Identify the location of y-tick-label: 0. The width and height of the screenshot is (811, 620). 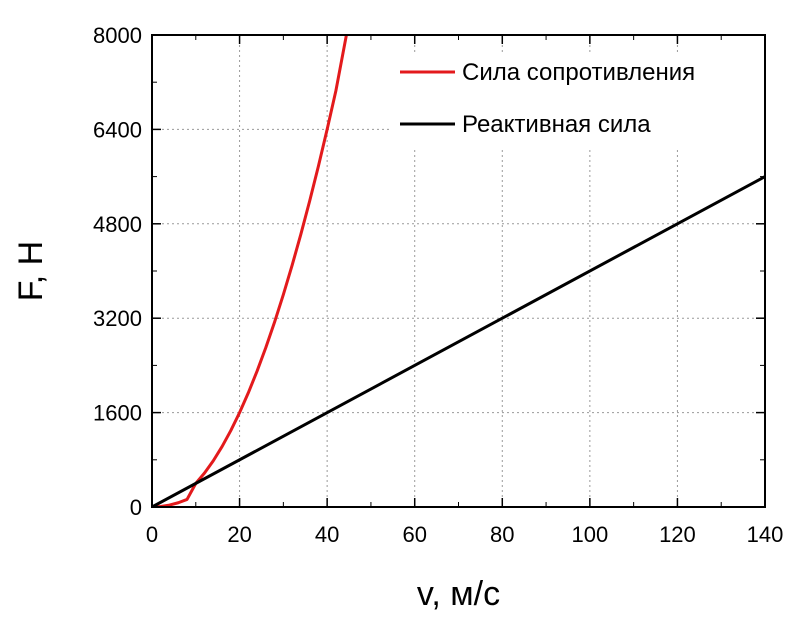
(136, 507).